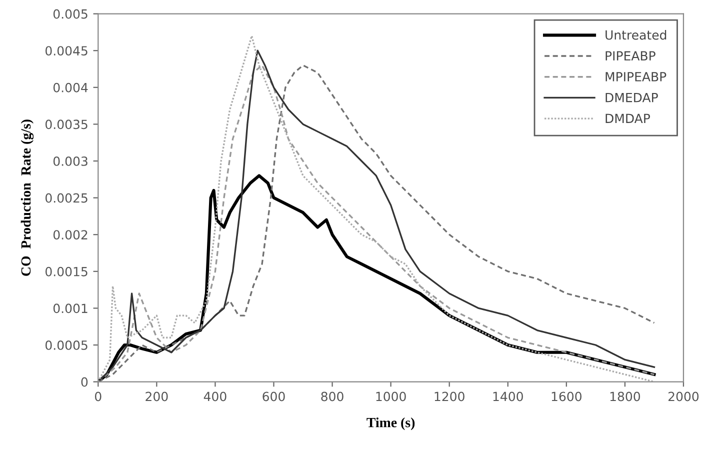  Describe the element at coordinates (508, 397) in the screenshot. I see `x-tick-label: 1400` at that location.